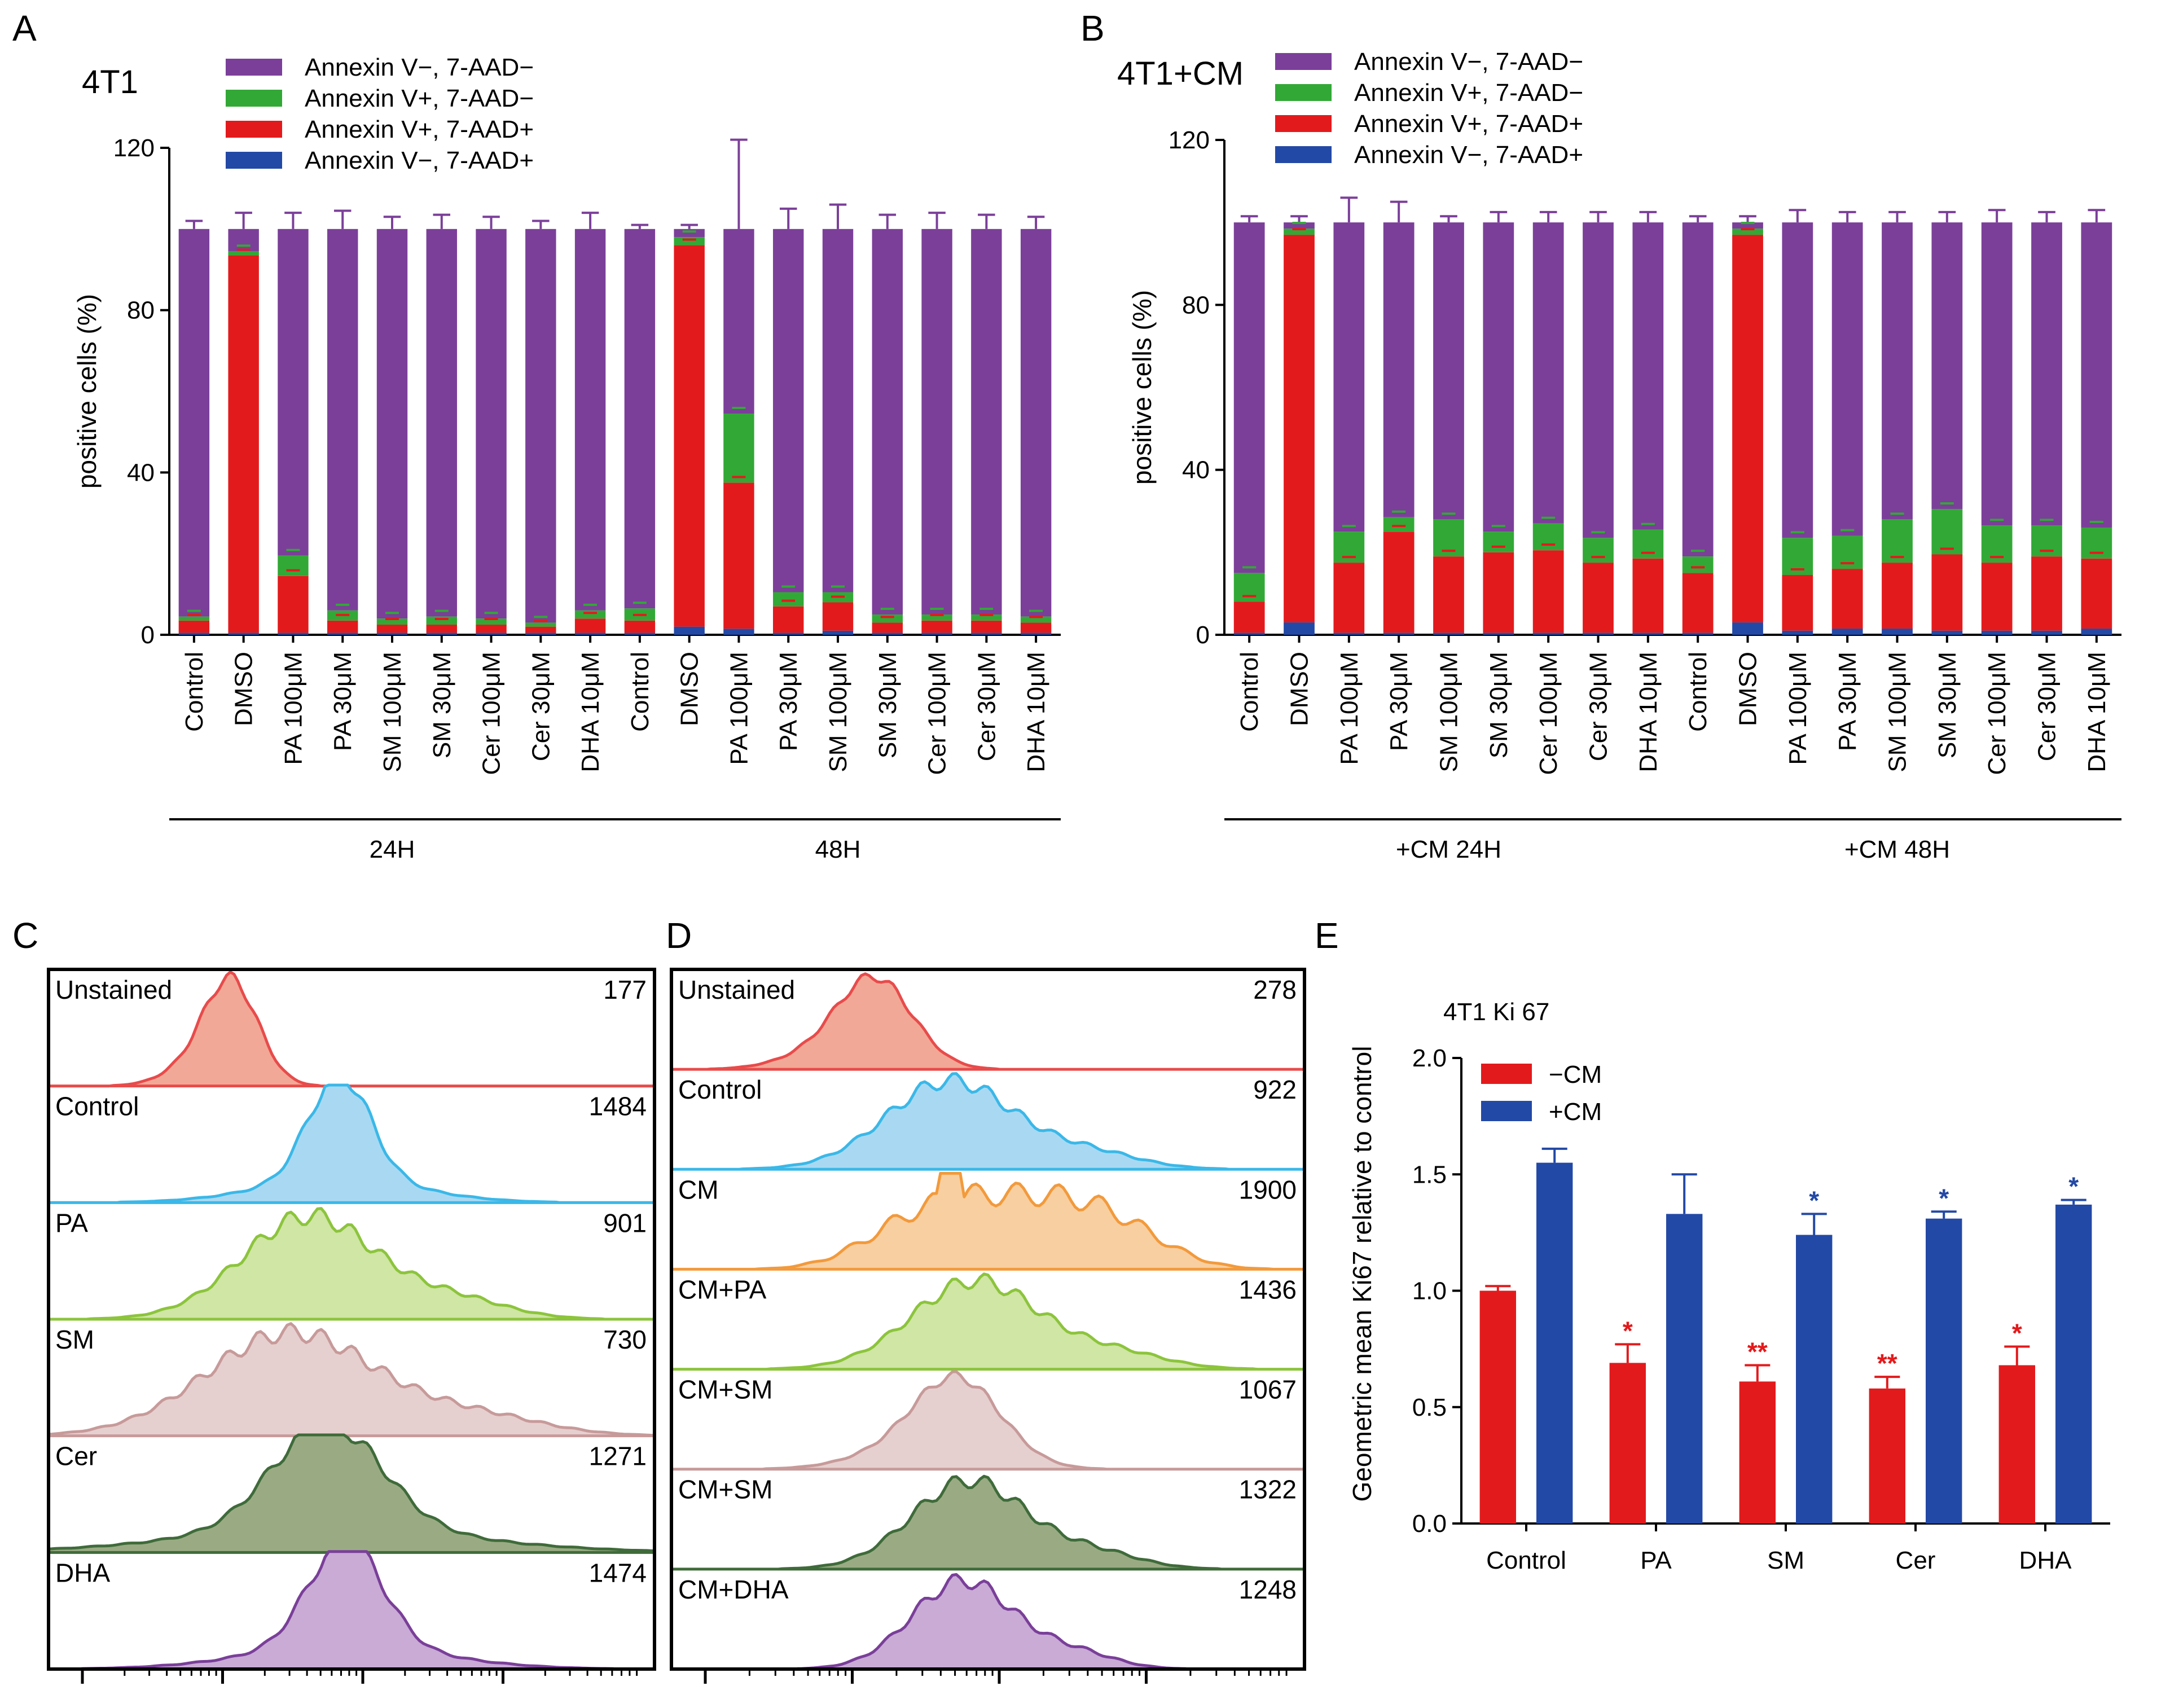  I want to click on legend-plus-cm-label: +CM, so click(1575, 1112).